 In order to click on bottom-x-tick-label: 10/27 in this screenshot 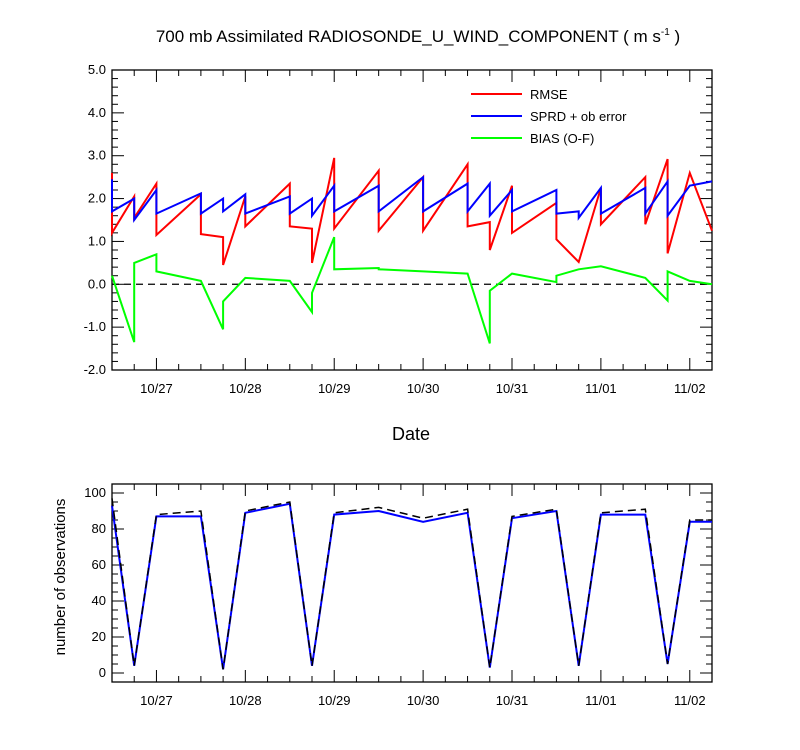, I will do `click(156, 700)`.